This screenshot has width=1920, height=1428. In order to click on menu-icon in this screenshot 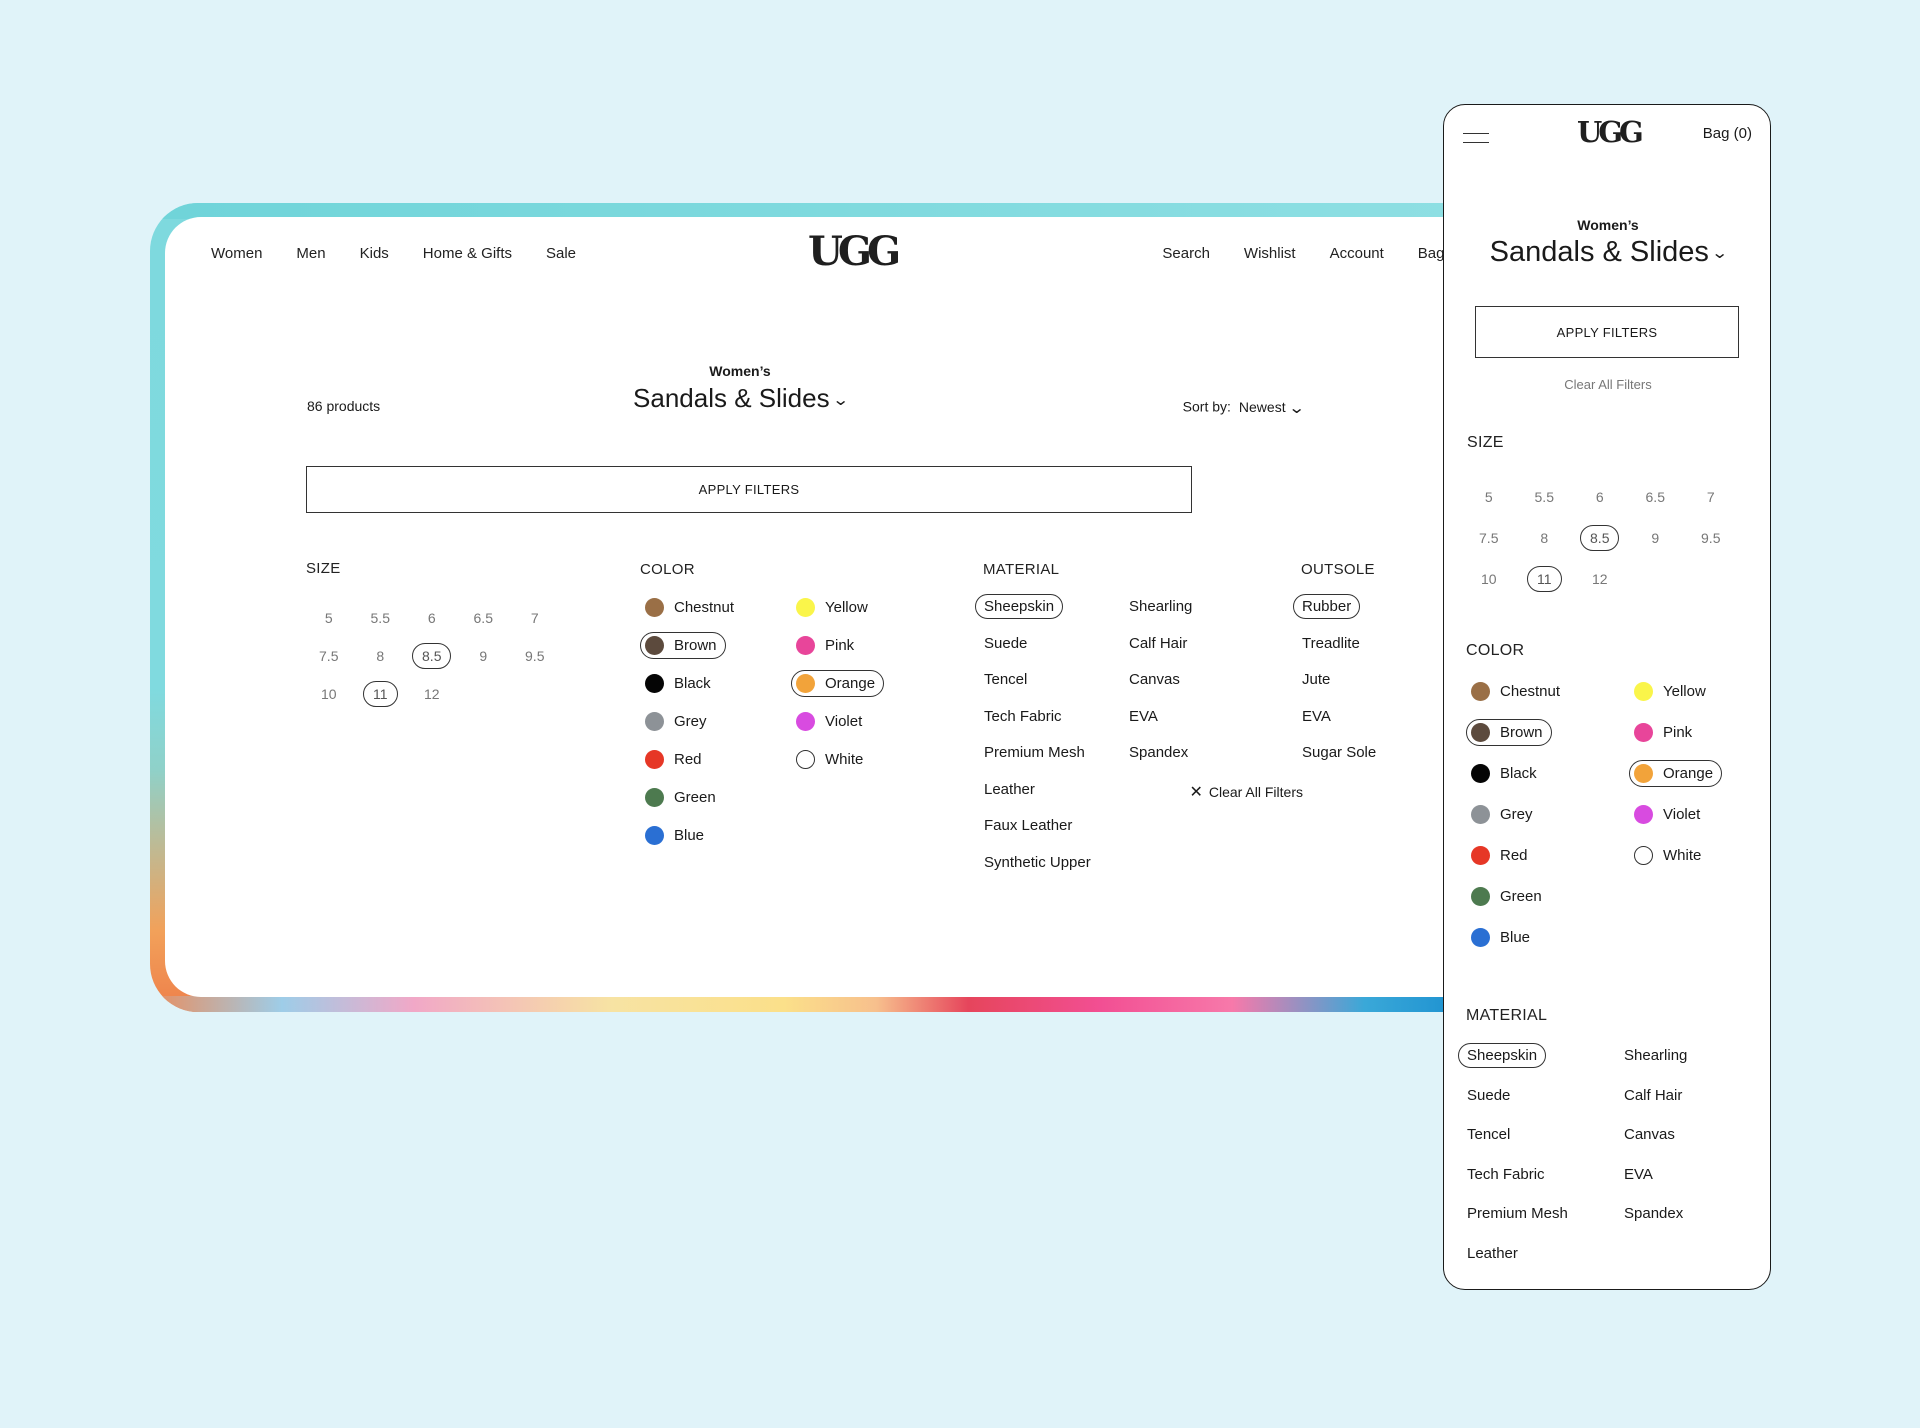, I will do `click(1476, 138)`.